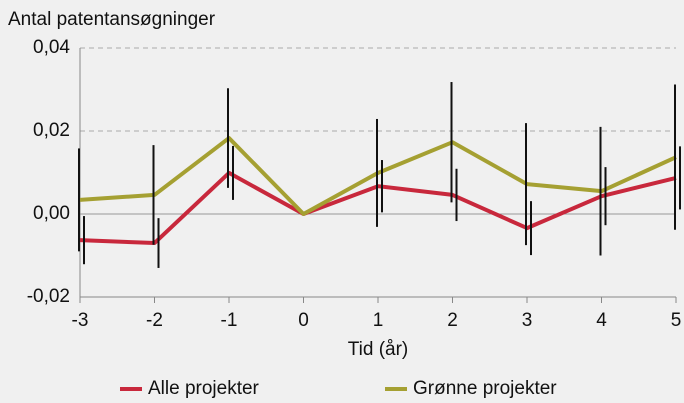 Image resolution: width=684 pixels, height=403 pixels. I want to click on y-tick-label: 0,02, so click(51, 130).